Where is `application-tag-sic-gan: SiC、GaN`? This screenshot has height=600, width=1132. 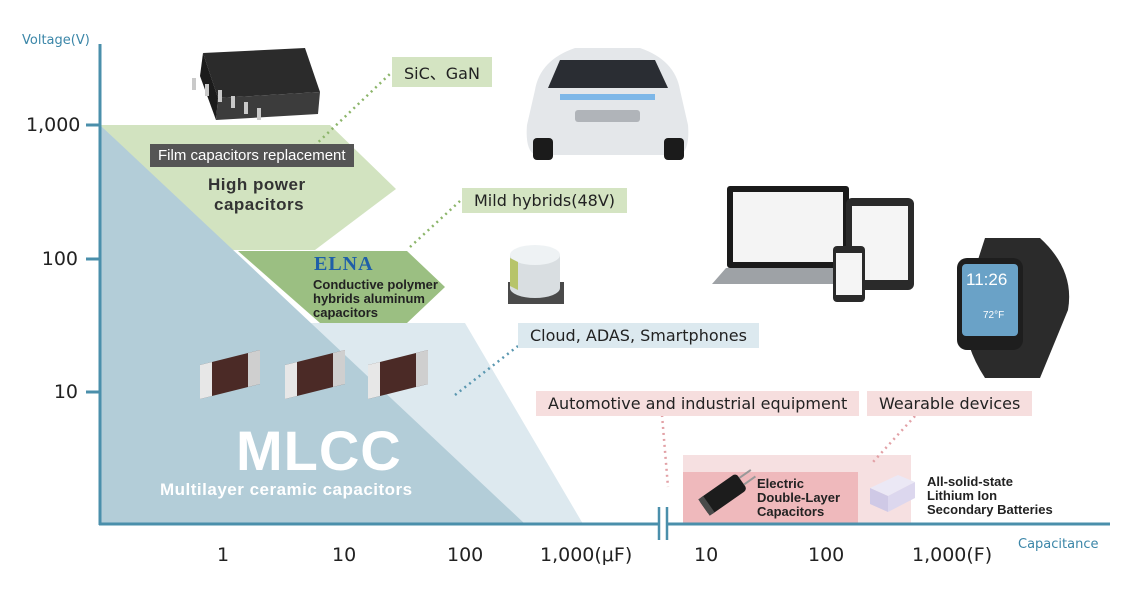
application-tag-sic-gan: SiC、GaN is located at coordinates (442, 72).